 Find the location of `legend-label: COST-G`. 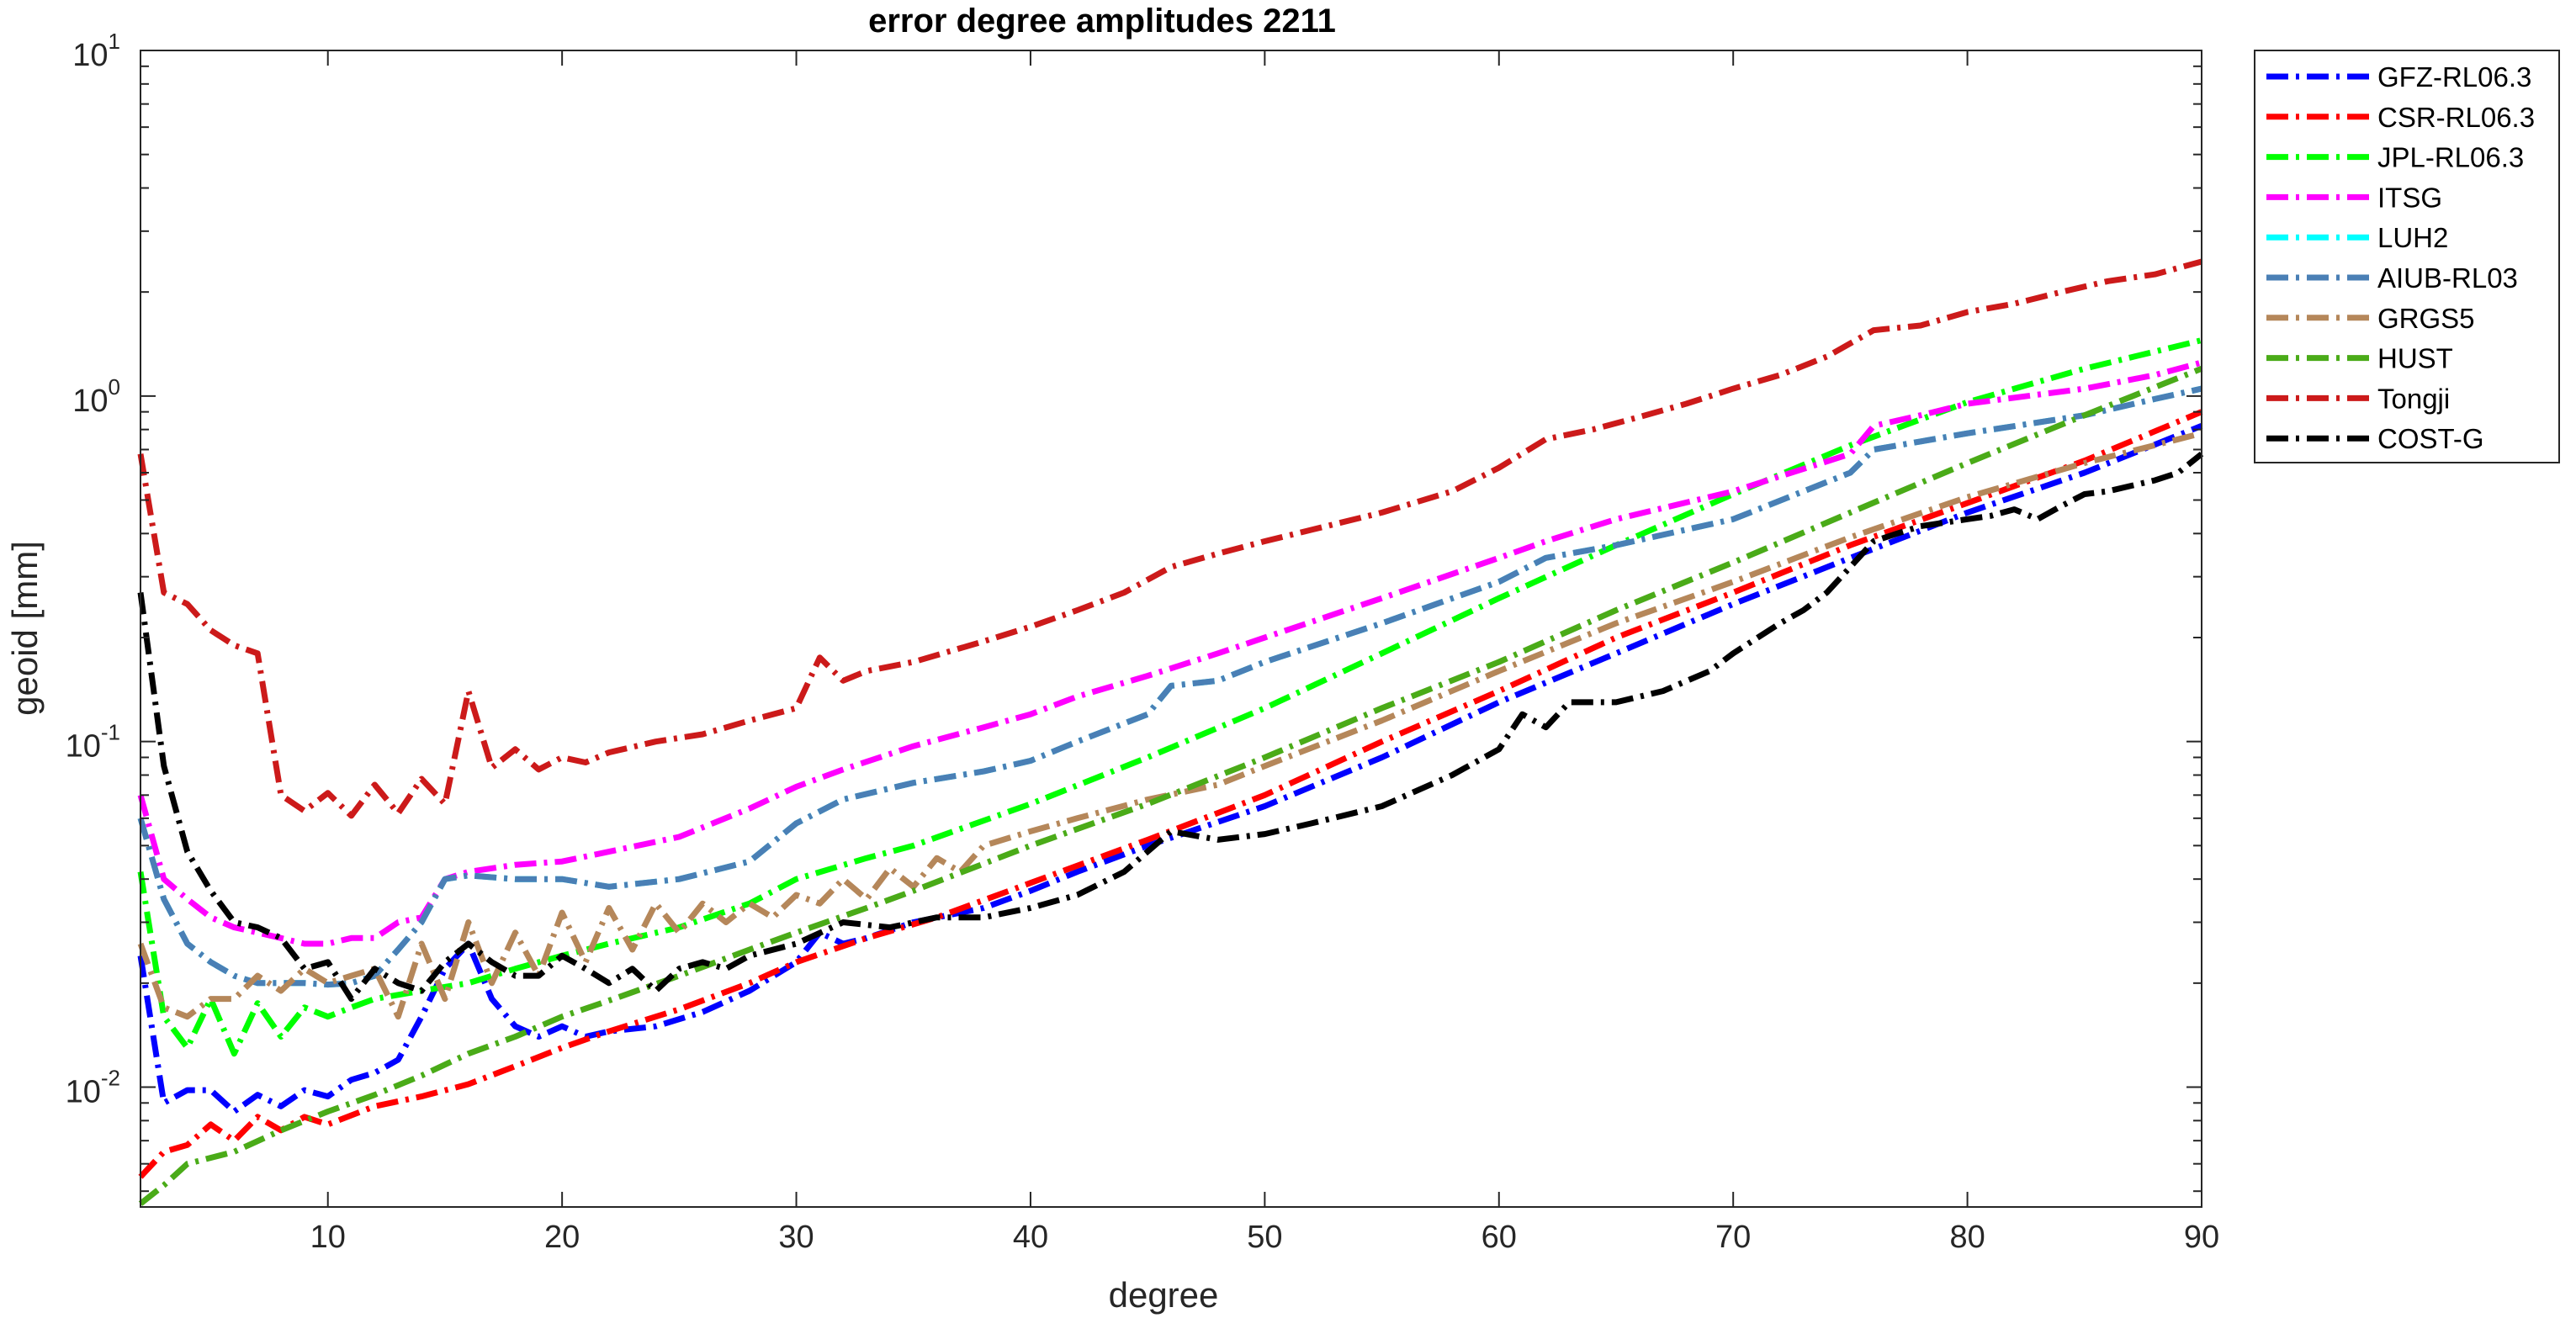

legend-label: COST-G is located at coordinates (2430, 438).